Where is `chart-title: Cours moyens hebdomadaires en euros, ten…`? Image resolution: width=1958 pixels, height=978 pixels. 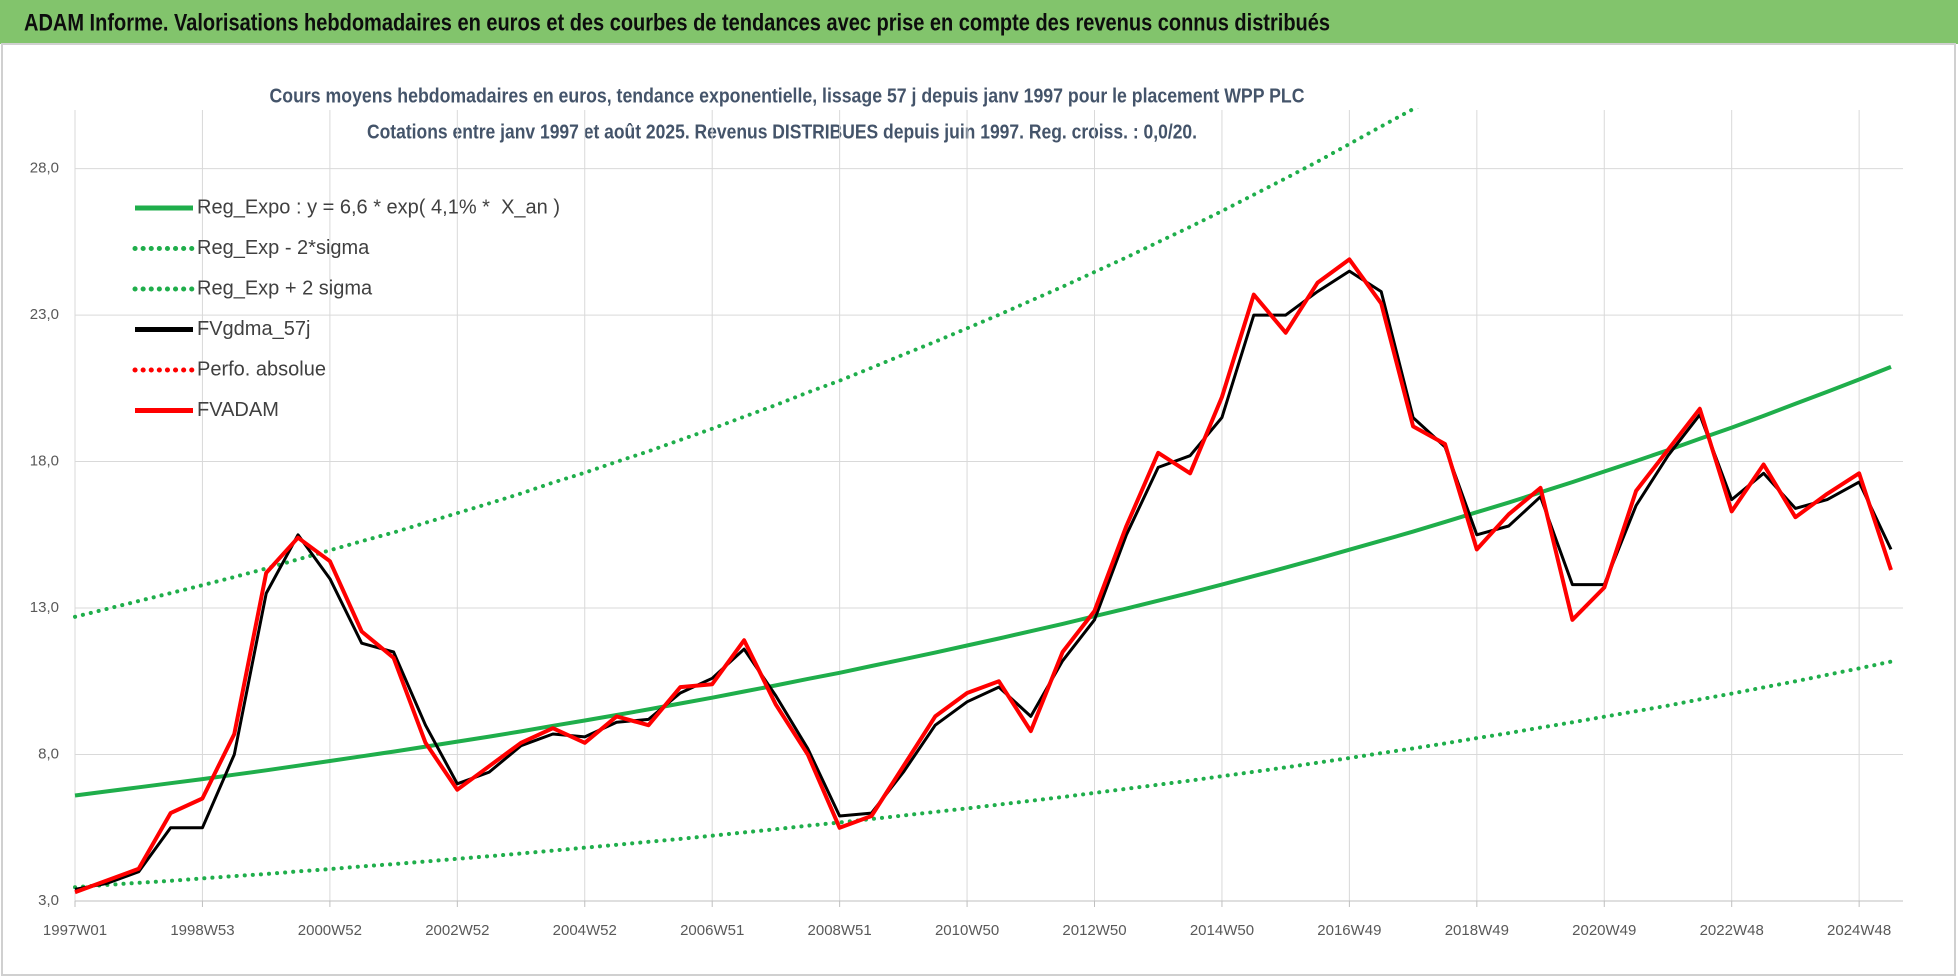 chart-title: Cours moyens hebdomadaires en euros, ten… is located at coordinates (787, 96).